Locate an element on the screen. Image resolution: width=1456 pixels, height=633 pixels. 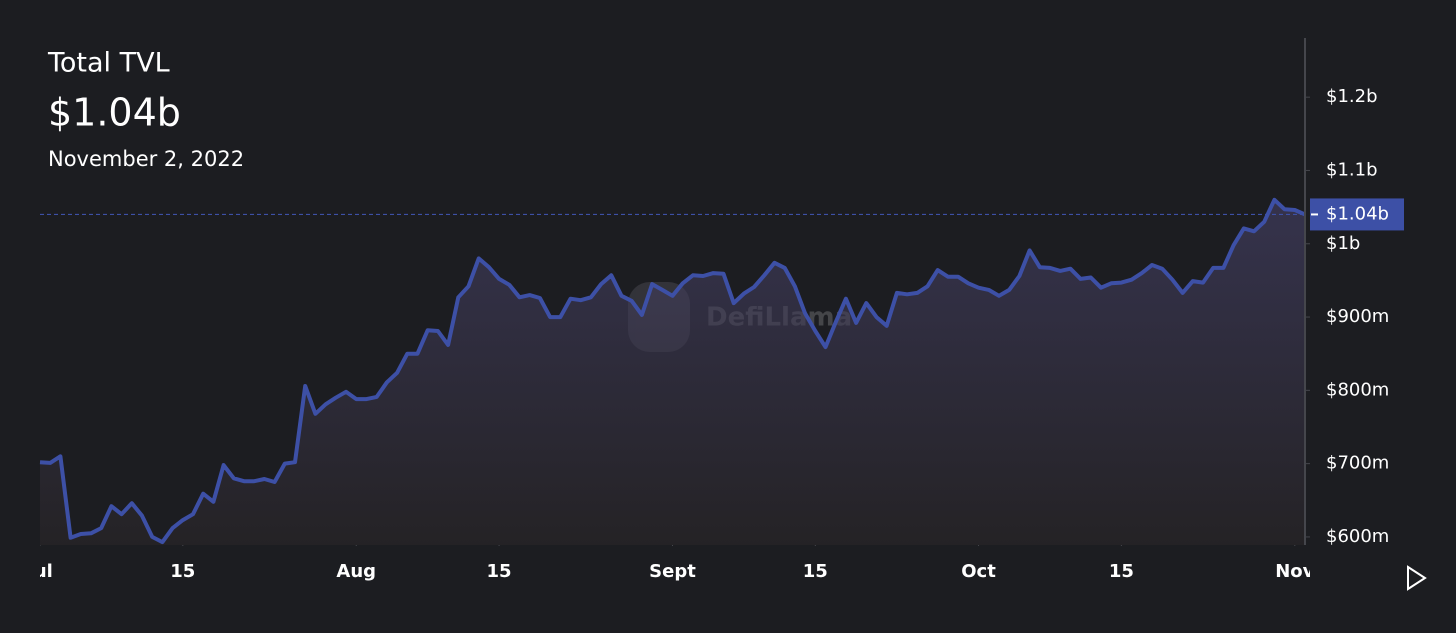
y-tick-label: $700m is located at coordinates (1357, 463).